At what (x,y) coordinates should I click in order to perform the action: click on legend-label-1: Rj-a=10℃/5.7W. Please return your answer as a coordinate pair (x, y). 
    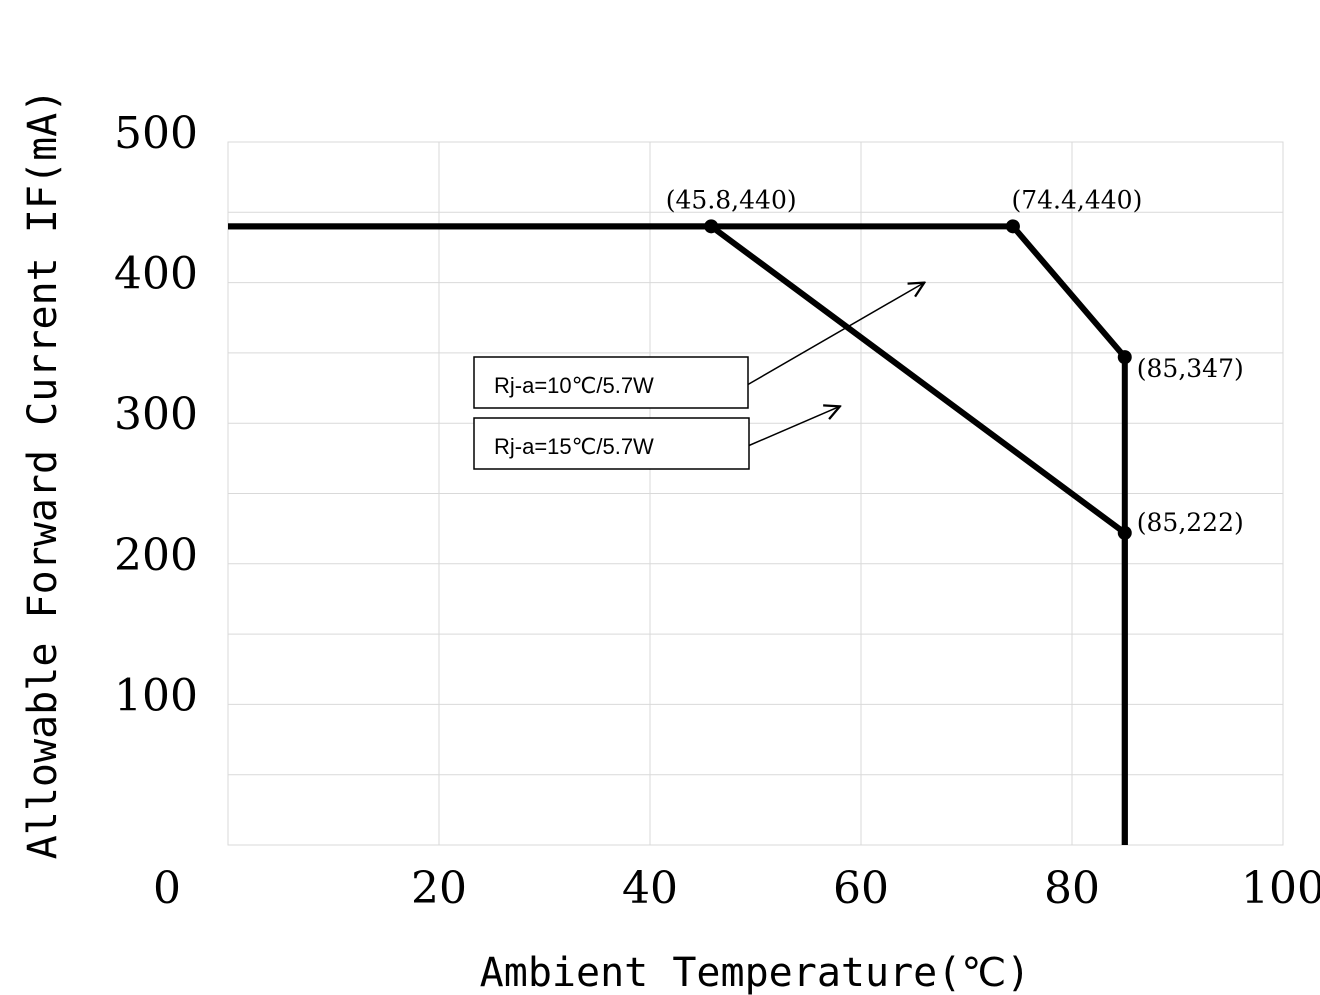
    Looking at the image, I should click on (574, 385).